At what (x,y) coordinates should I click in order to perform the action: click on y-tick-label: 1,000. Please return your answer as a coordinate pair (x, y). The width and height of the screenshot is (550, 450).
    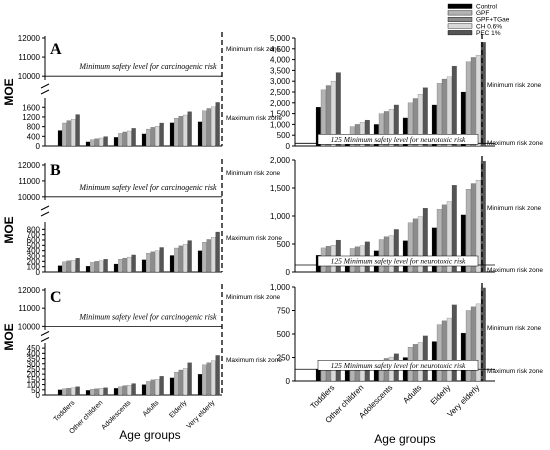
    Looking at the image, I should click on (280, 216).